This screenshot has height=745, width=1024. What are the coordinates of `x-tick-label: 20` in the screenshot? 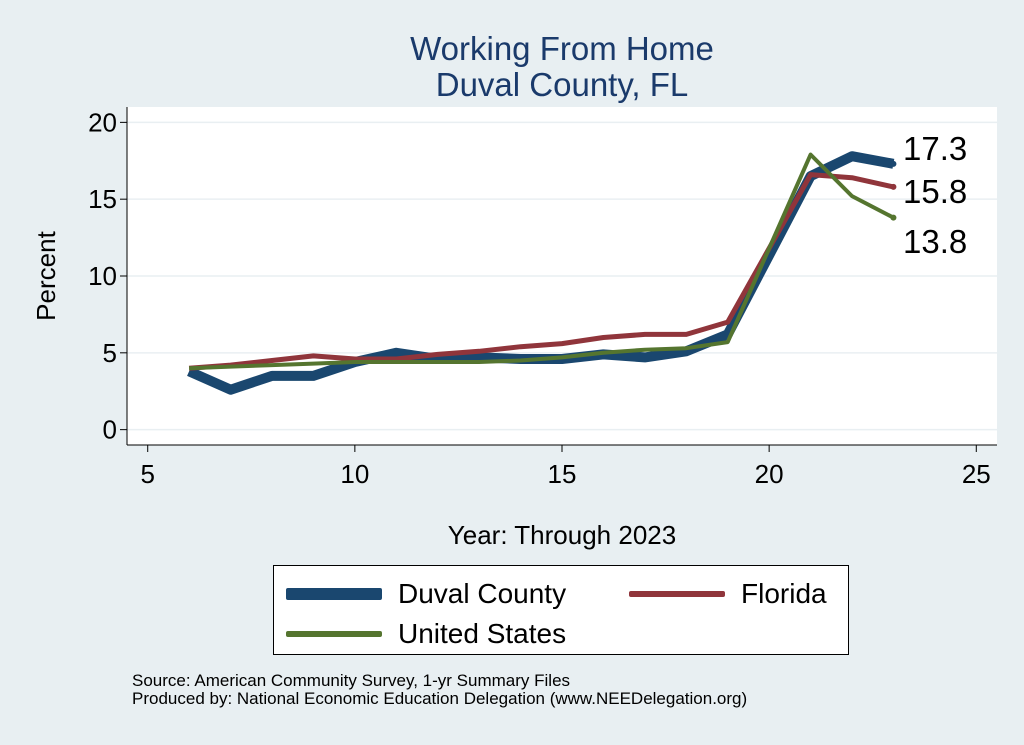 It's located at (769, 474).